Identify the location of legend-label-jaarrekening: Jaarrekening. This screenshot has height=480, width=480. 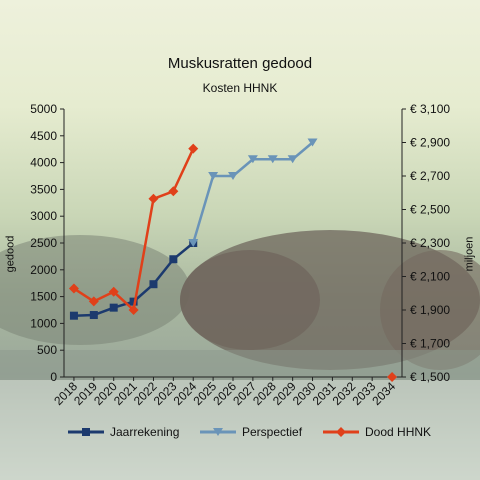
(145, 432).